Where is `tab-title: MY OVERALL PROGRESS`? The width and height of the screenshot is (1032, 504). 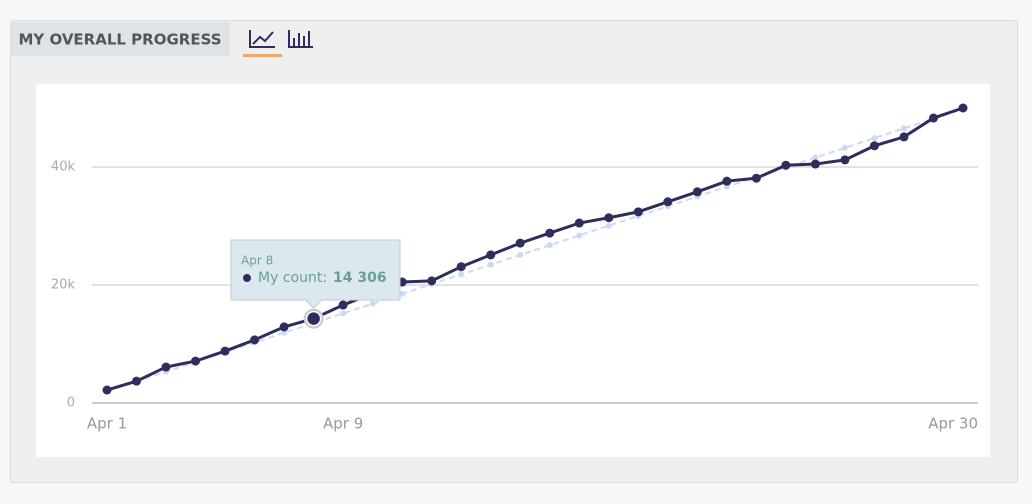 tab-title: MY OVERALL PROGRESS is located at coordinates (119, 40).